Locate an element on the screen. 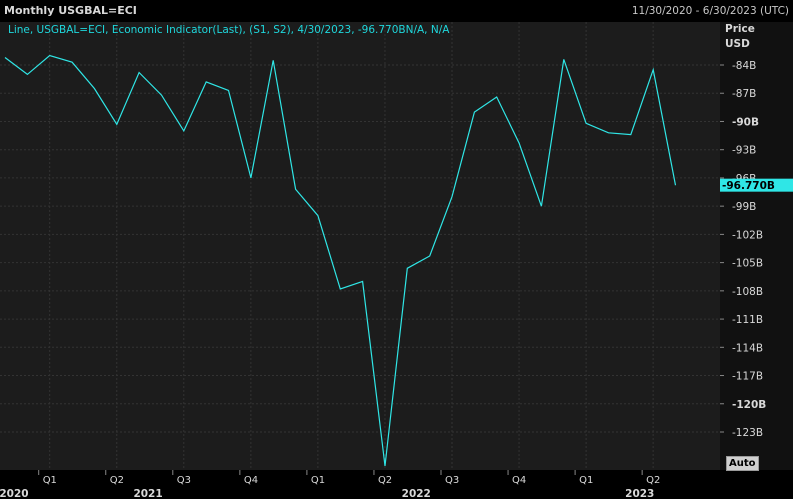 The image size is (793, 499). y-tick-label: -99B is located at coordinates (744, 207).